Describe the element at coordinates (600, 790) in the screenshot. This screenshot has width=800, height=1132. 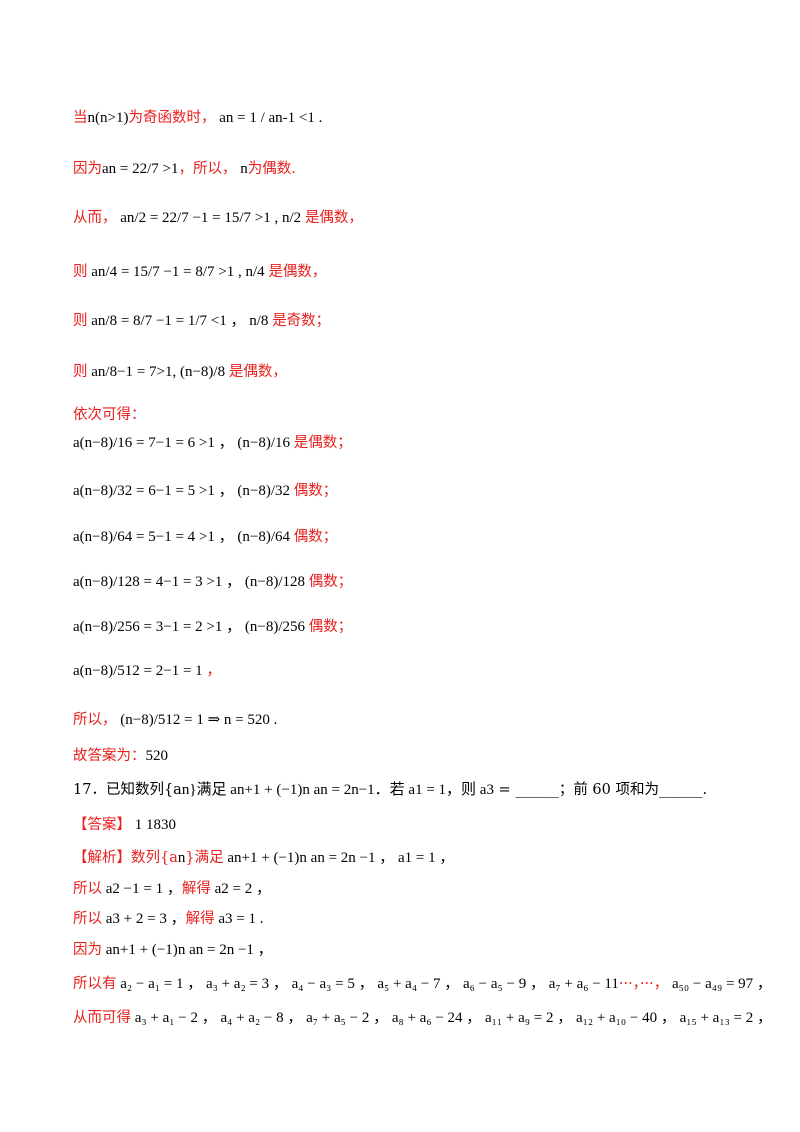
I see `text-segment: = ______；前 60 项和为______.` at that location.